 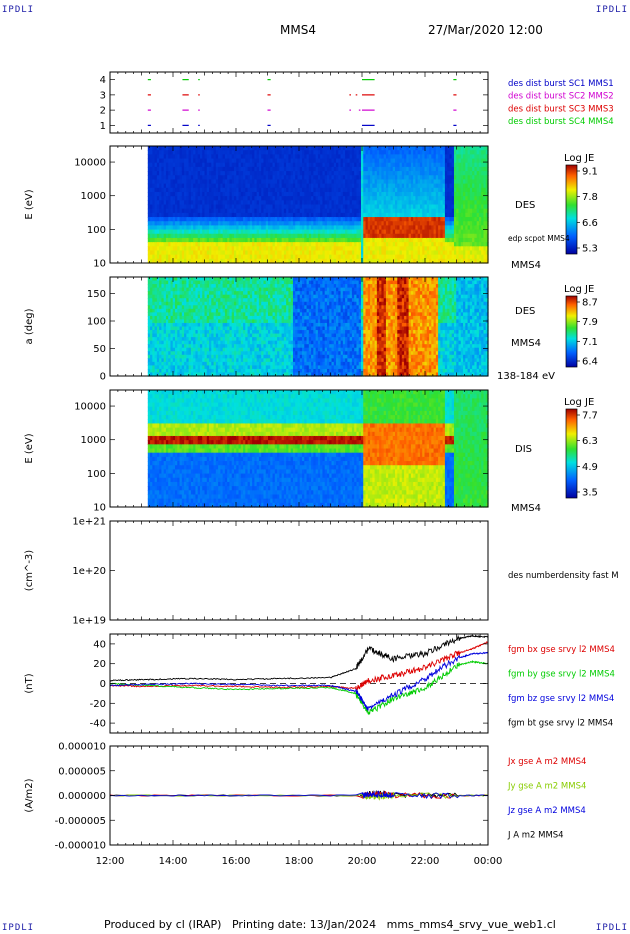 What do you see at coordinates (98, 724) in the screenshot?
I see `bfield-y-tick-label: -40` at bounding box center [98, 724].